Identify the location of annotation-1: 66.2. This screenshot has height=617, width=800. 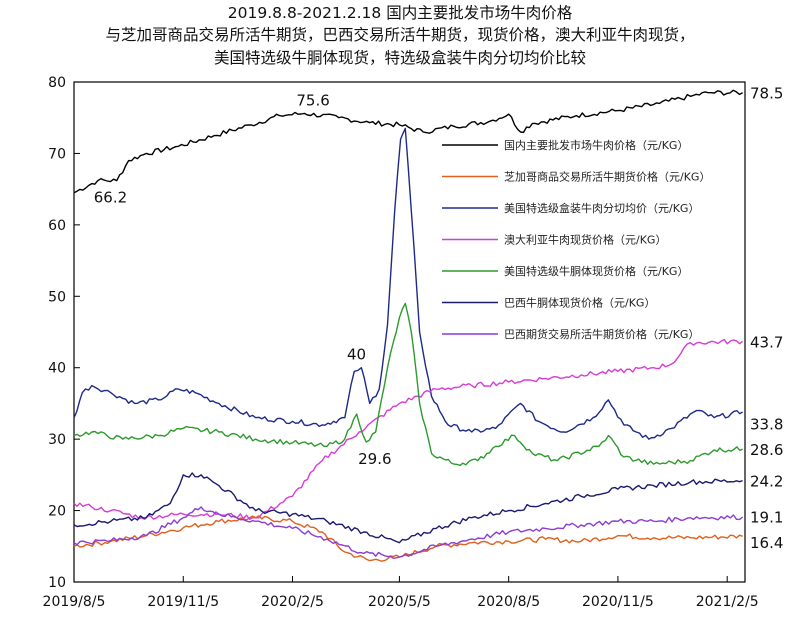
(110, 198).